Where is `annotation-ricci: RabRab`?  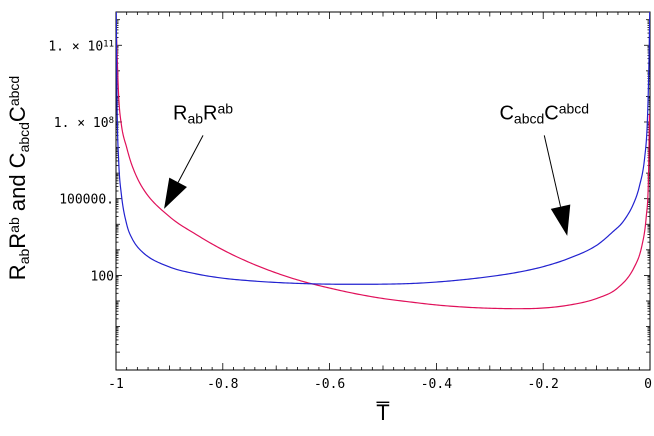 annotation-ricci: RabRab is located at coordinates (203, 113).